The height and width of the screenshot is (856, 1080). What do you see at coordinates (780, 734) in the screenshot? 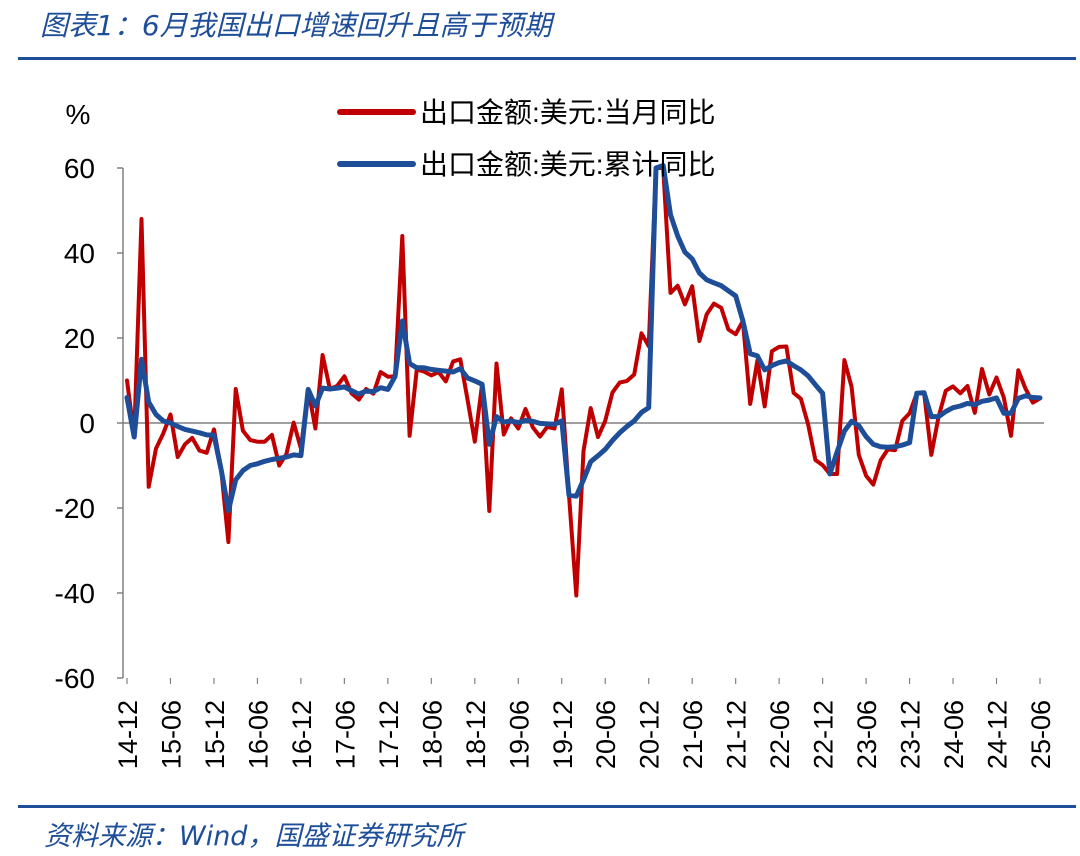
I see `x-tick-label: 22-06` at bounding box center [780, 734].